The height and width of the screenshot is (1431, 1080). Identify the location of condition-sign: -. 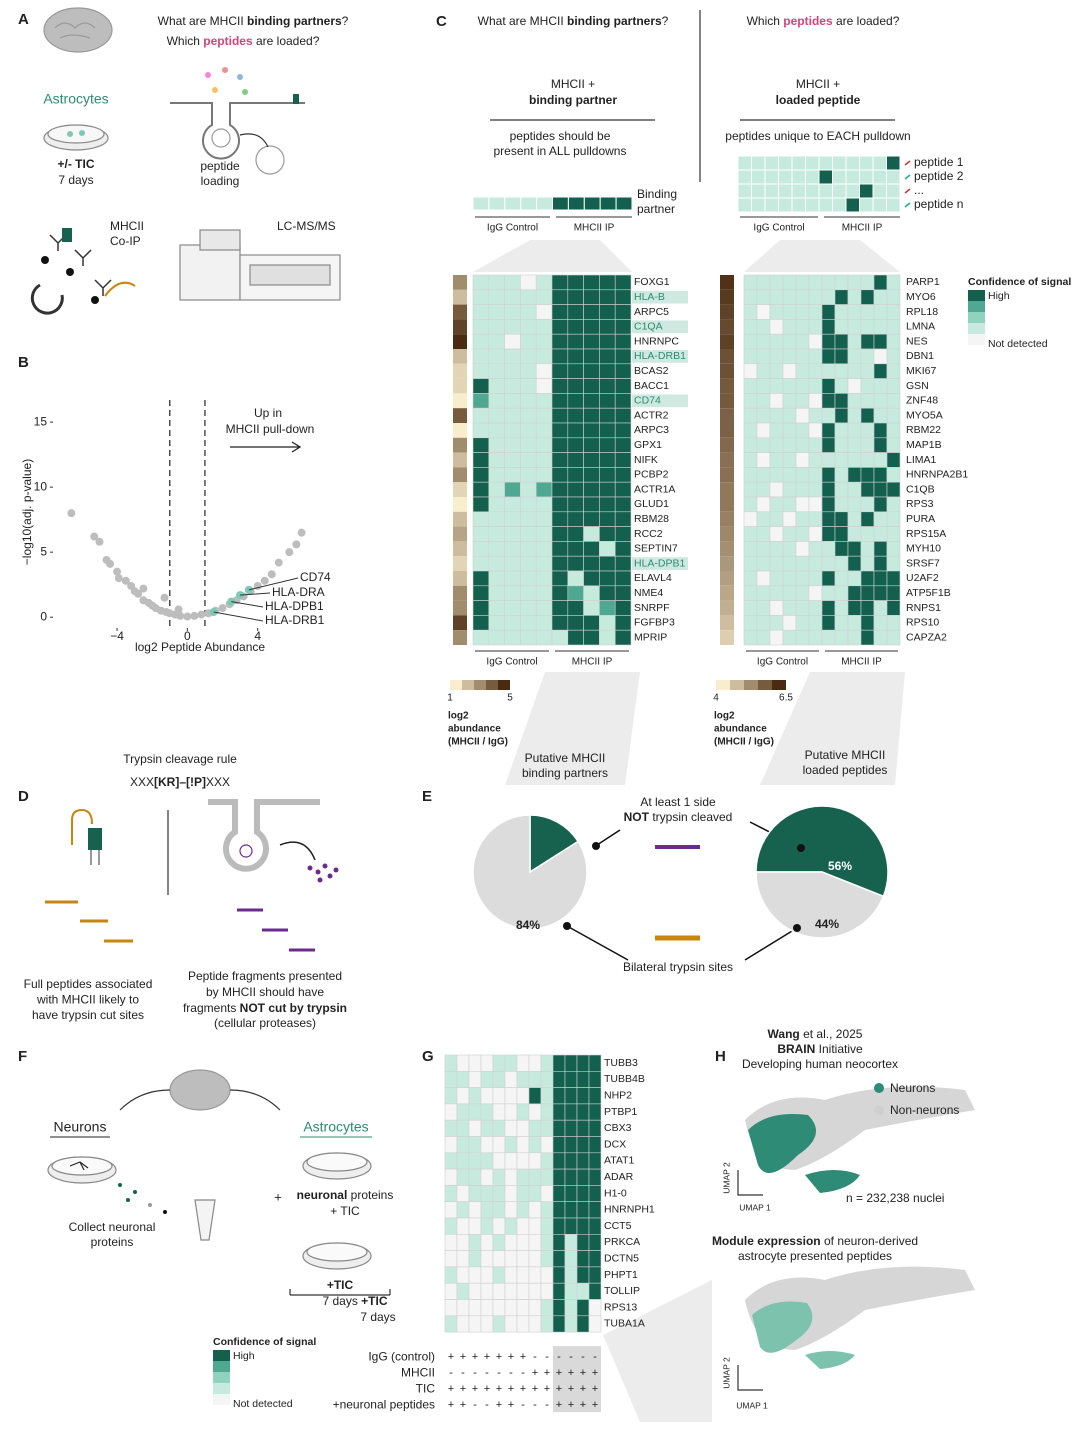
(583, 1357).